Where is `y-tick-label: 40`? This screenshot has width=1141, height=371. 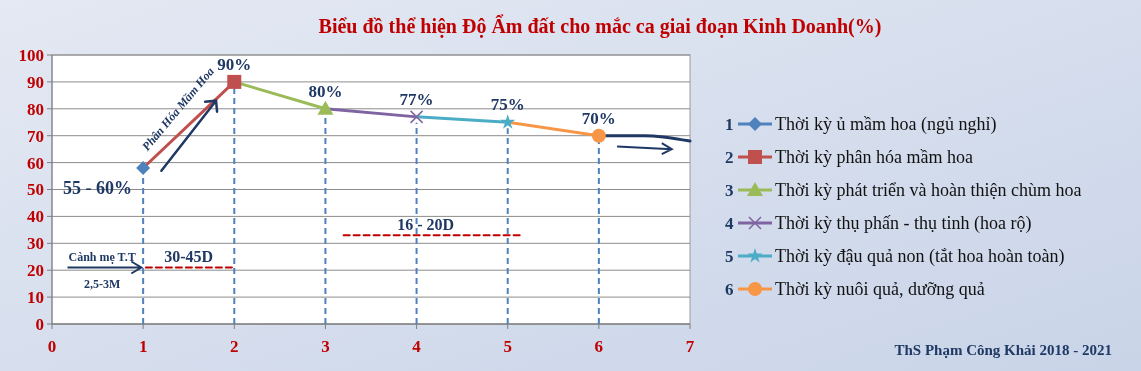
y-tick-label: 40 is located at coordinates (35, 217).